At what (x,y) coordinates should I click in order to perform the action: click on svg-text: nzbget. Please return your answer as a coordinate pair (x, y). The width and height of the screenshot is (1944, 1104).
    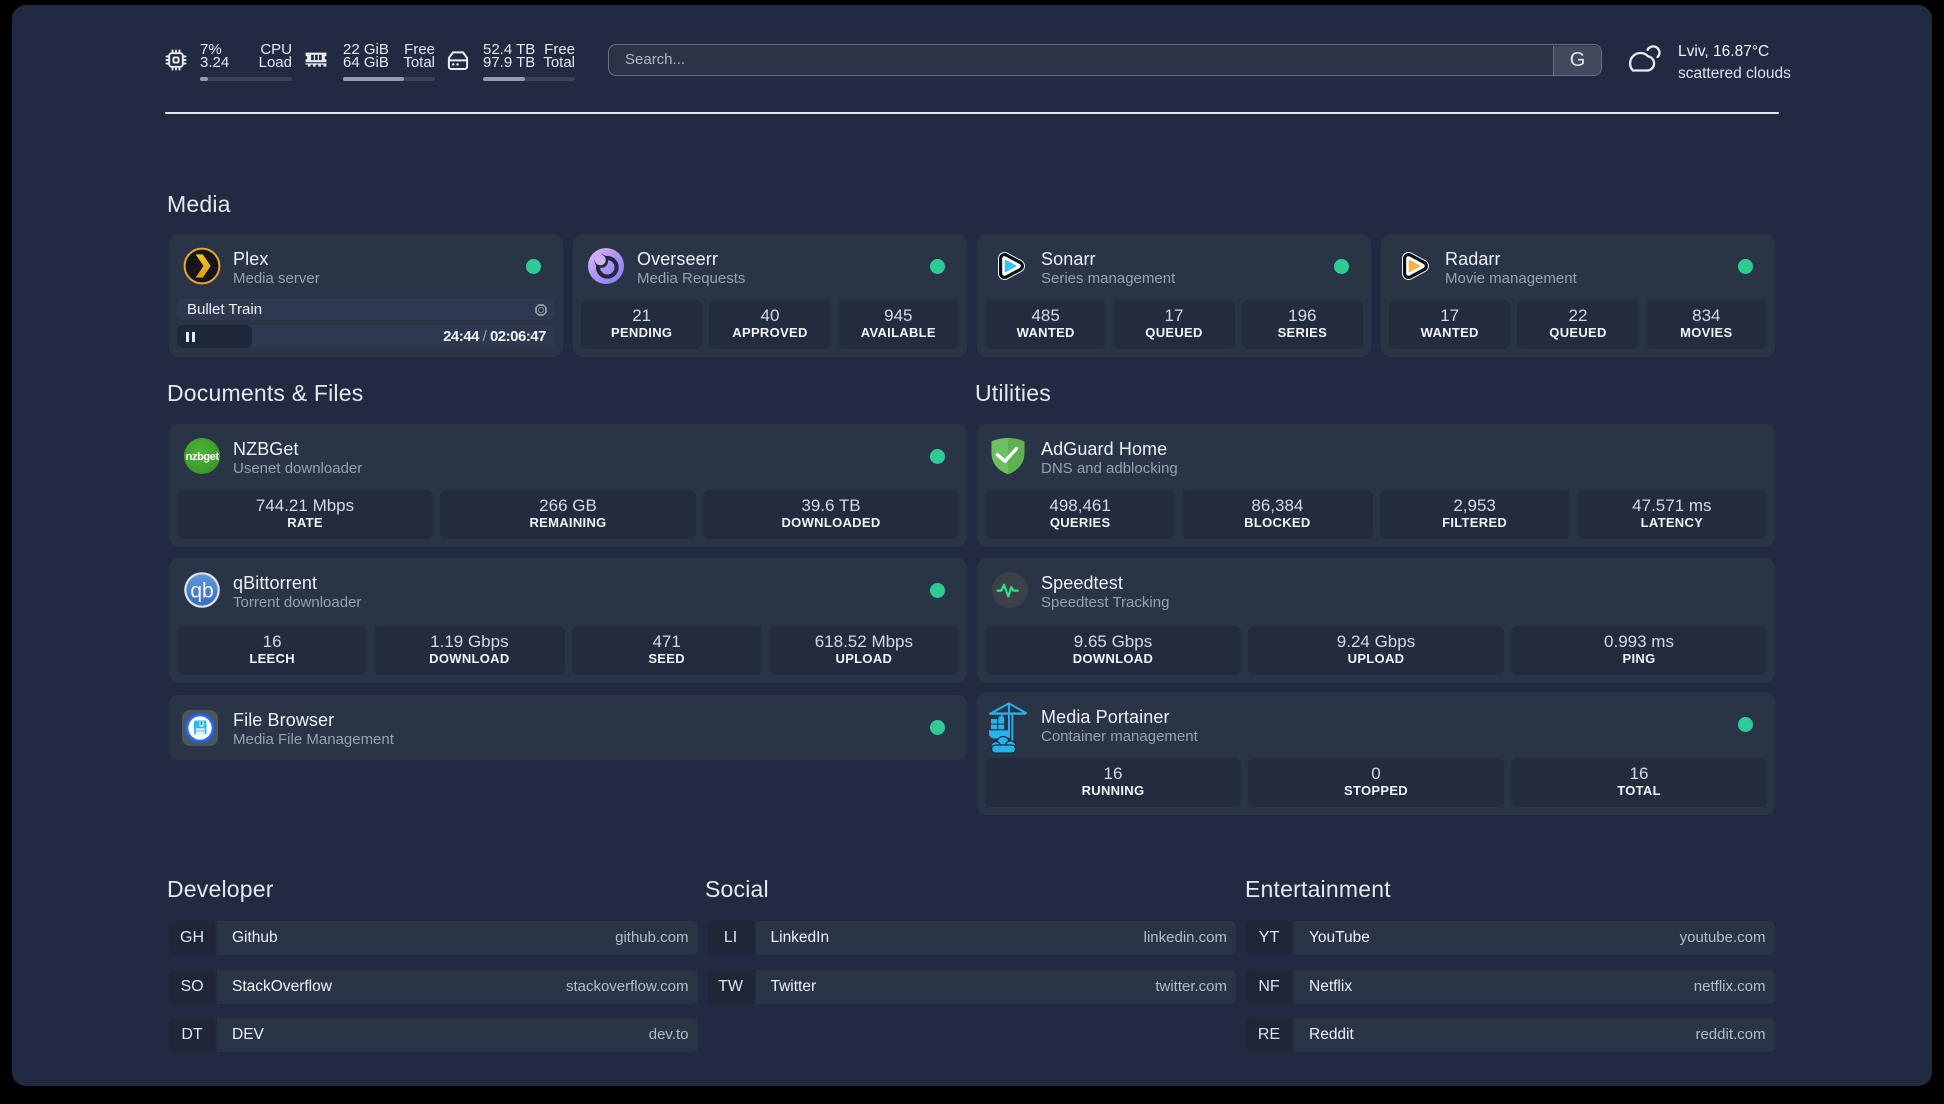
    Looking at the image, I should click on (203, 457).